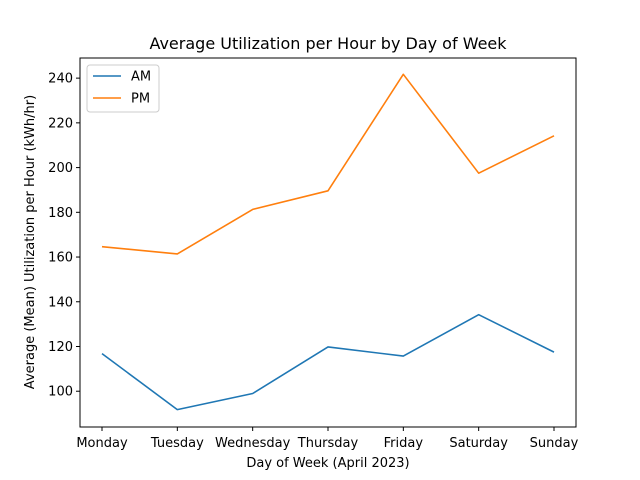 The height and width of the screenshot is (480, 640). I want to click on y-tick-label: 180, so click(60, 213).